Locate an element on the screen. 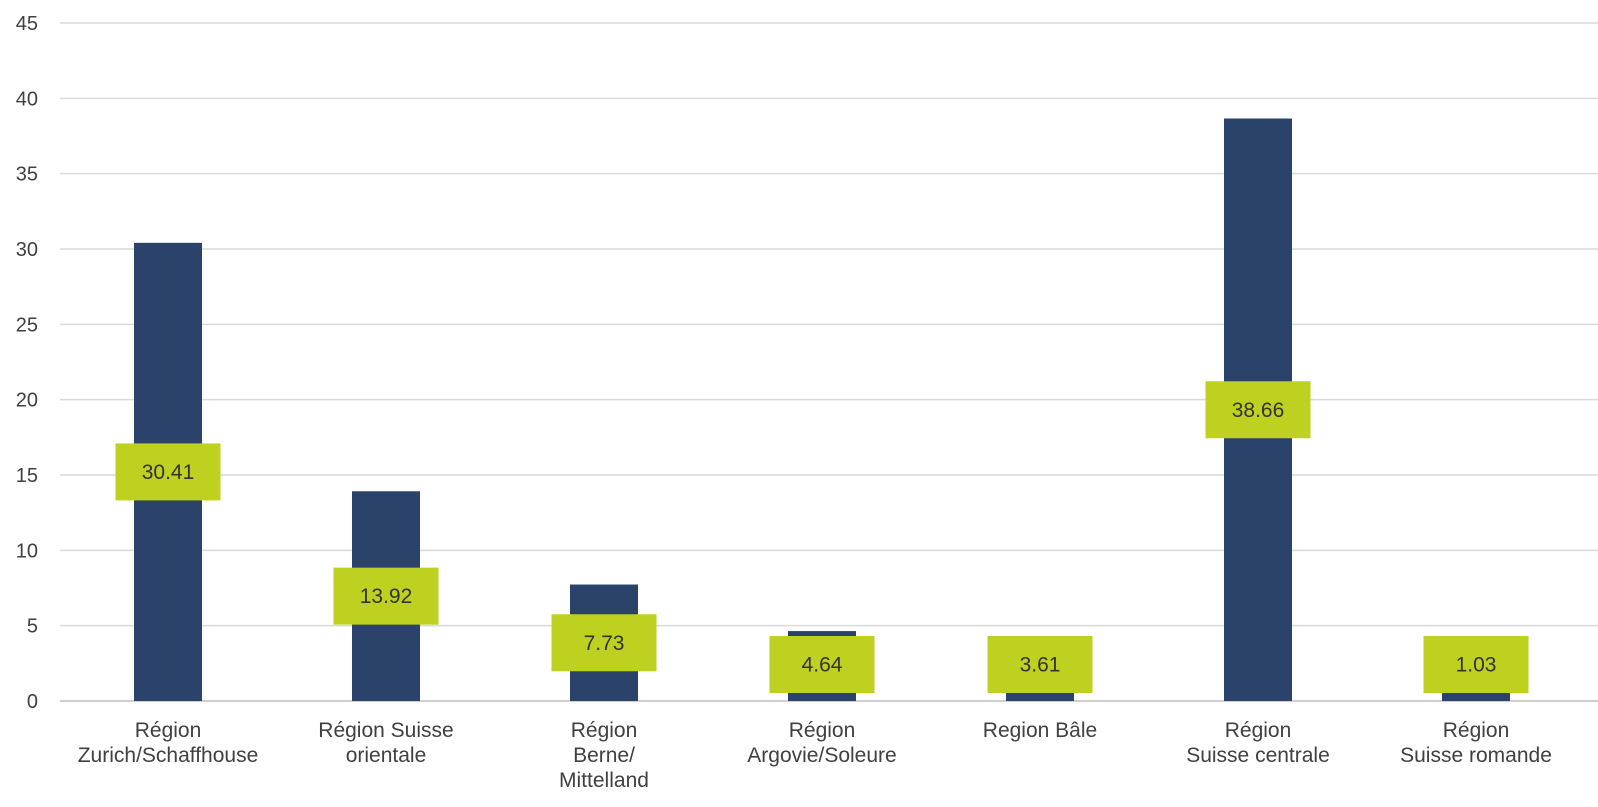  y-tick-label: 0 is located at coordinates (32, 702).